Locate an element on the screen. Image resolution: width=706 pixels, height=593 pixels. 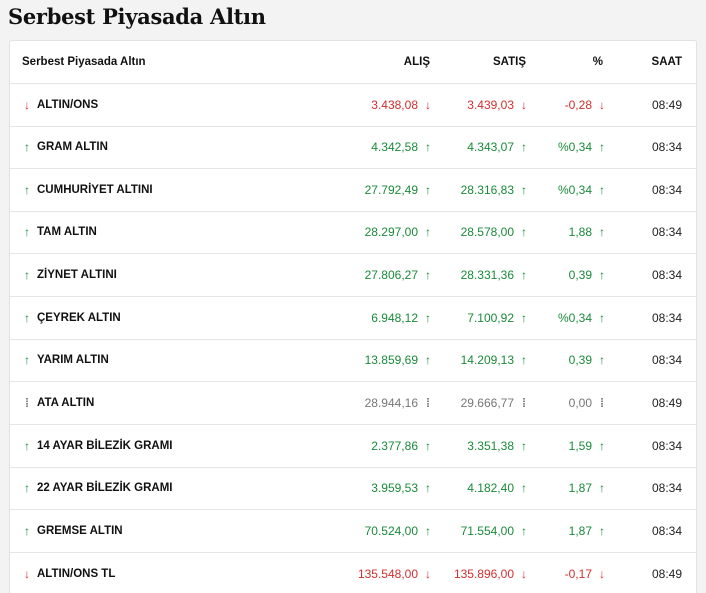
sell-value: 71.554,00 is located at coordinates (487, 531).